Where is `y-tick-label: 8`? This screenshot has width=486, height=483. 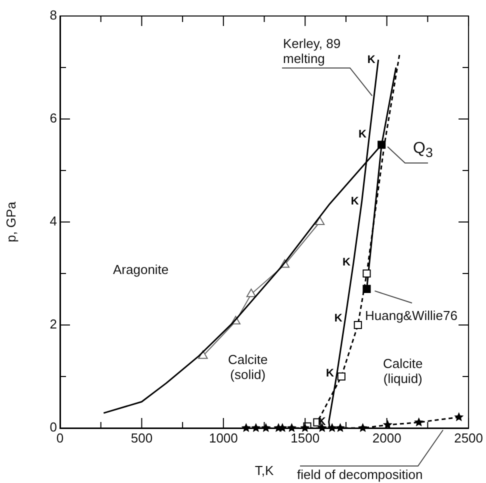
y-tick-label: 8 is located at coordinates (53, 15).